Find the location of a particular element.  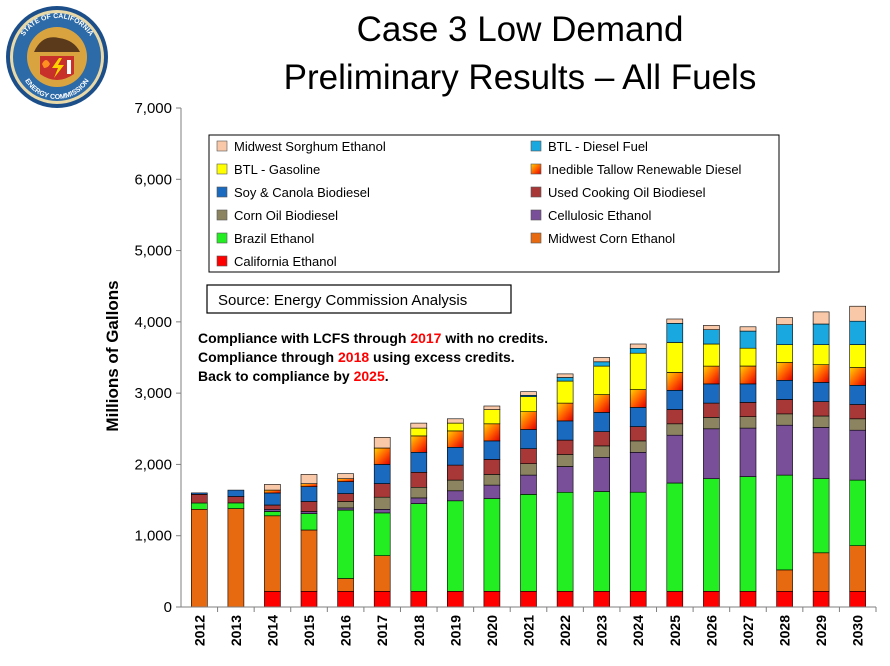

bar-used-cooking-oil-biodiesel-2013 is located at coordinates (236, 500).